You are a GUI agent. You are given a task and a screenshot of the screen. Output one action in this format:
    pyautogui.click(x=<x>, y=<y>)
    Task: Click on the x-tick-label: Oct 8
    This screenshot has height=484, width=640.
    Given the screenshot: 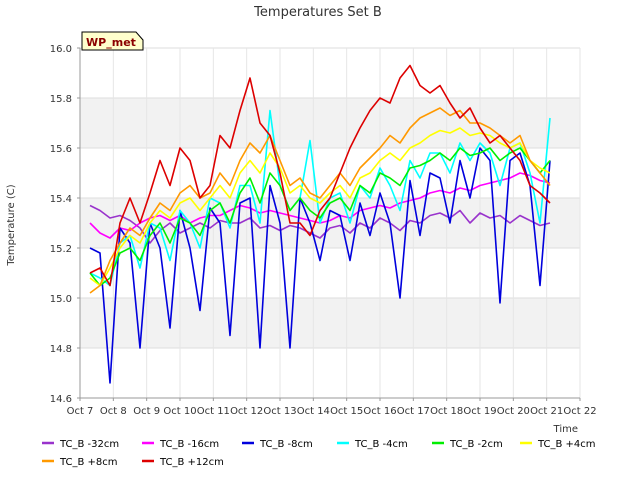 What is the action you would take?
    pyautogui.click(x=113, y=411)
    